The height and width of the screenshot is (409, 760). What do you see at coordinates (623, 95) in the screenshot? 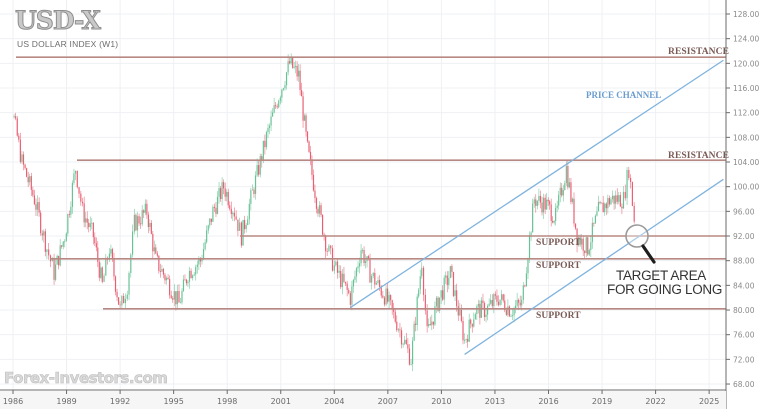
I see `price-channel-label: PRICE CHANNEL` at bounding box center [623, 95].